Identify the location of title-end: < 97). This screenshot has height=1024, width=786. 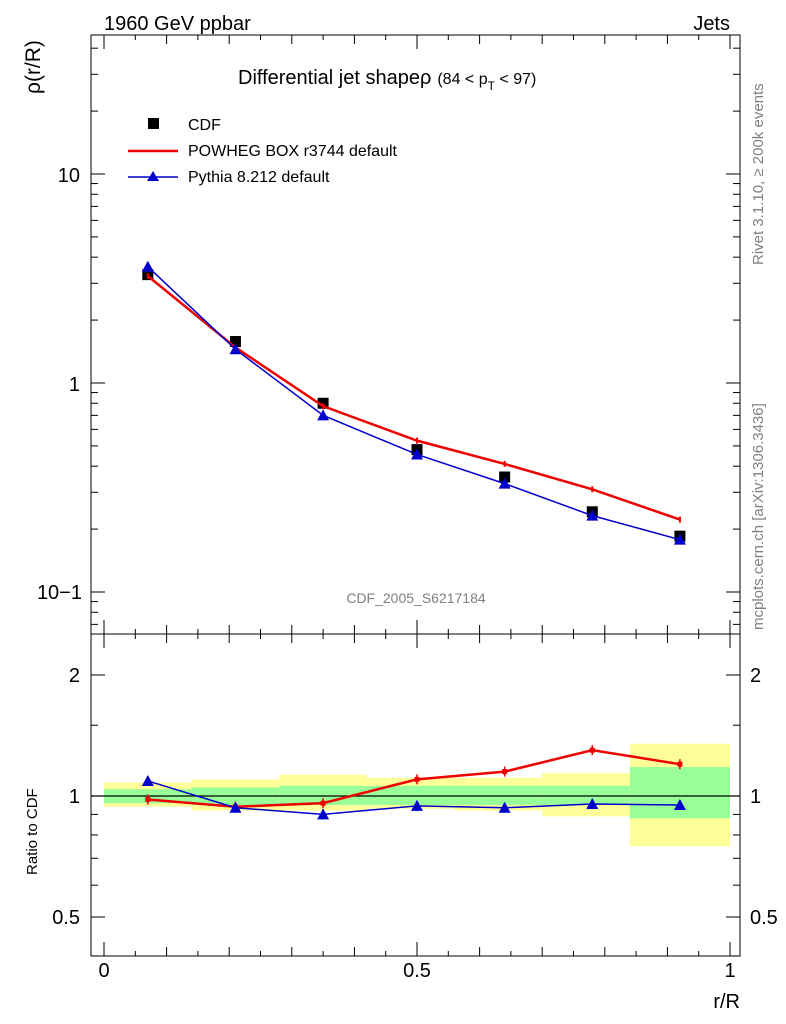
(515, 79).